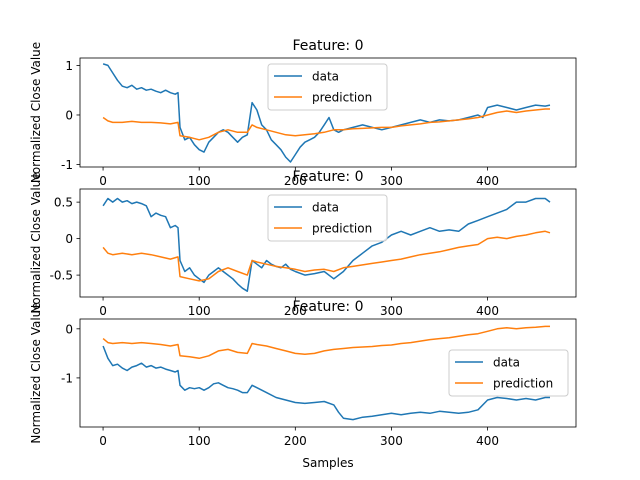 This screenshot has width=640, height=480. What do you see at coordinates (63, 203) in the screenshot?
I see `y-tick-label: 0.5` at bounding box center [63, 203].